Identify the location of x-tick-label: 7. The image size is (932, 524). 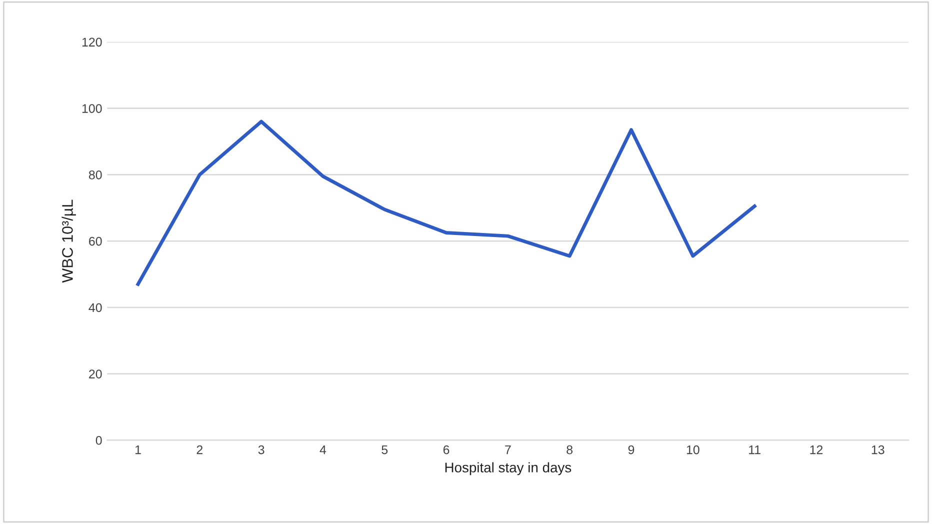
(508, 449).